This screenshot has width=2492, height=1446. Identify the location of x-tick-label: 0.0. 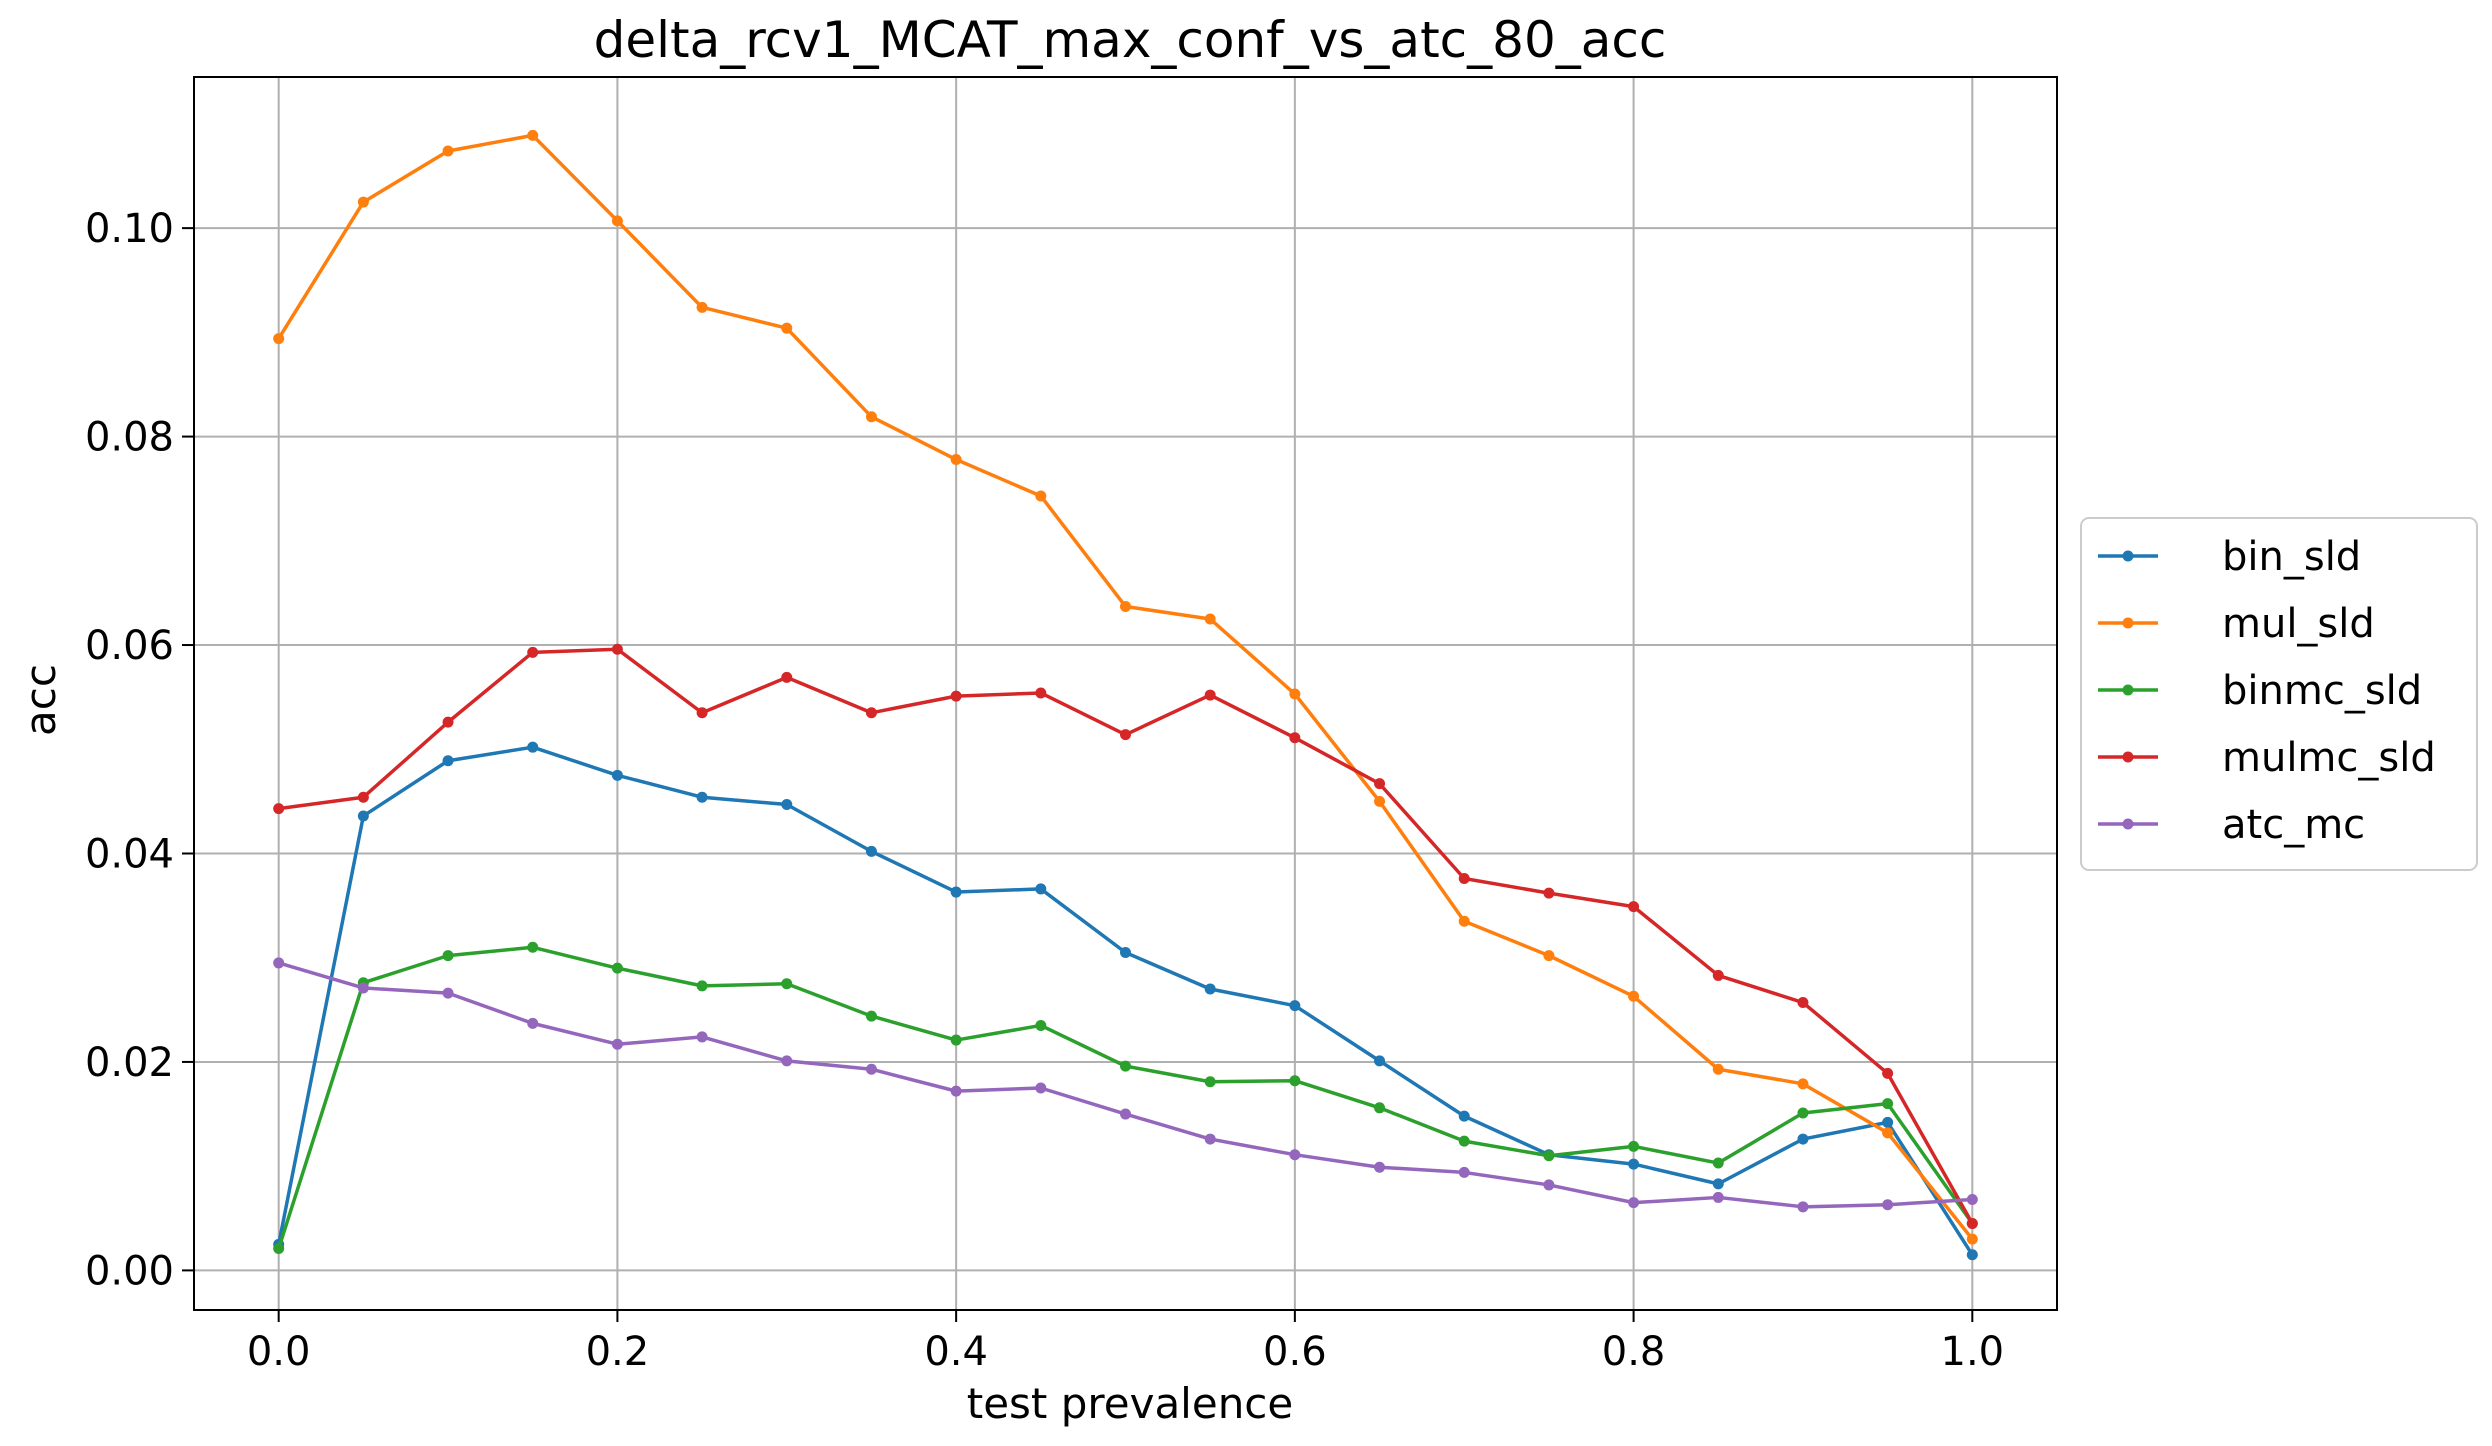
(279, 1352).